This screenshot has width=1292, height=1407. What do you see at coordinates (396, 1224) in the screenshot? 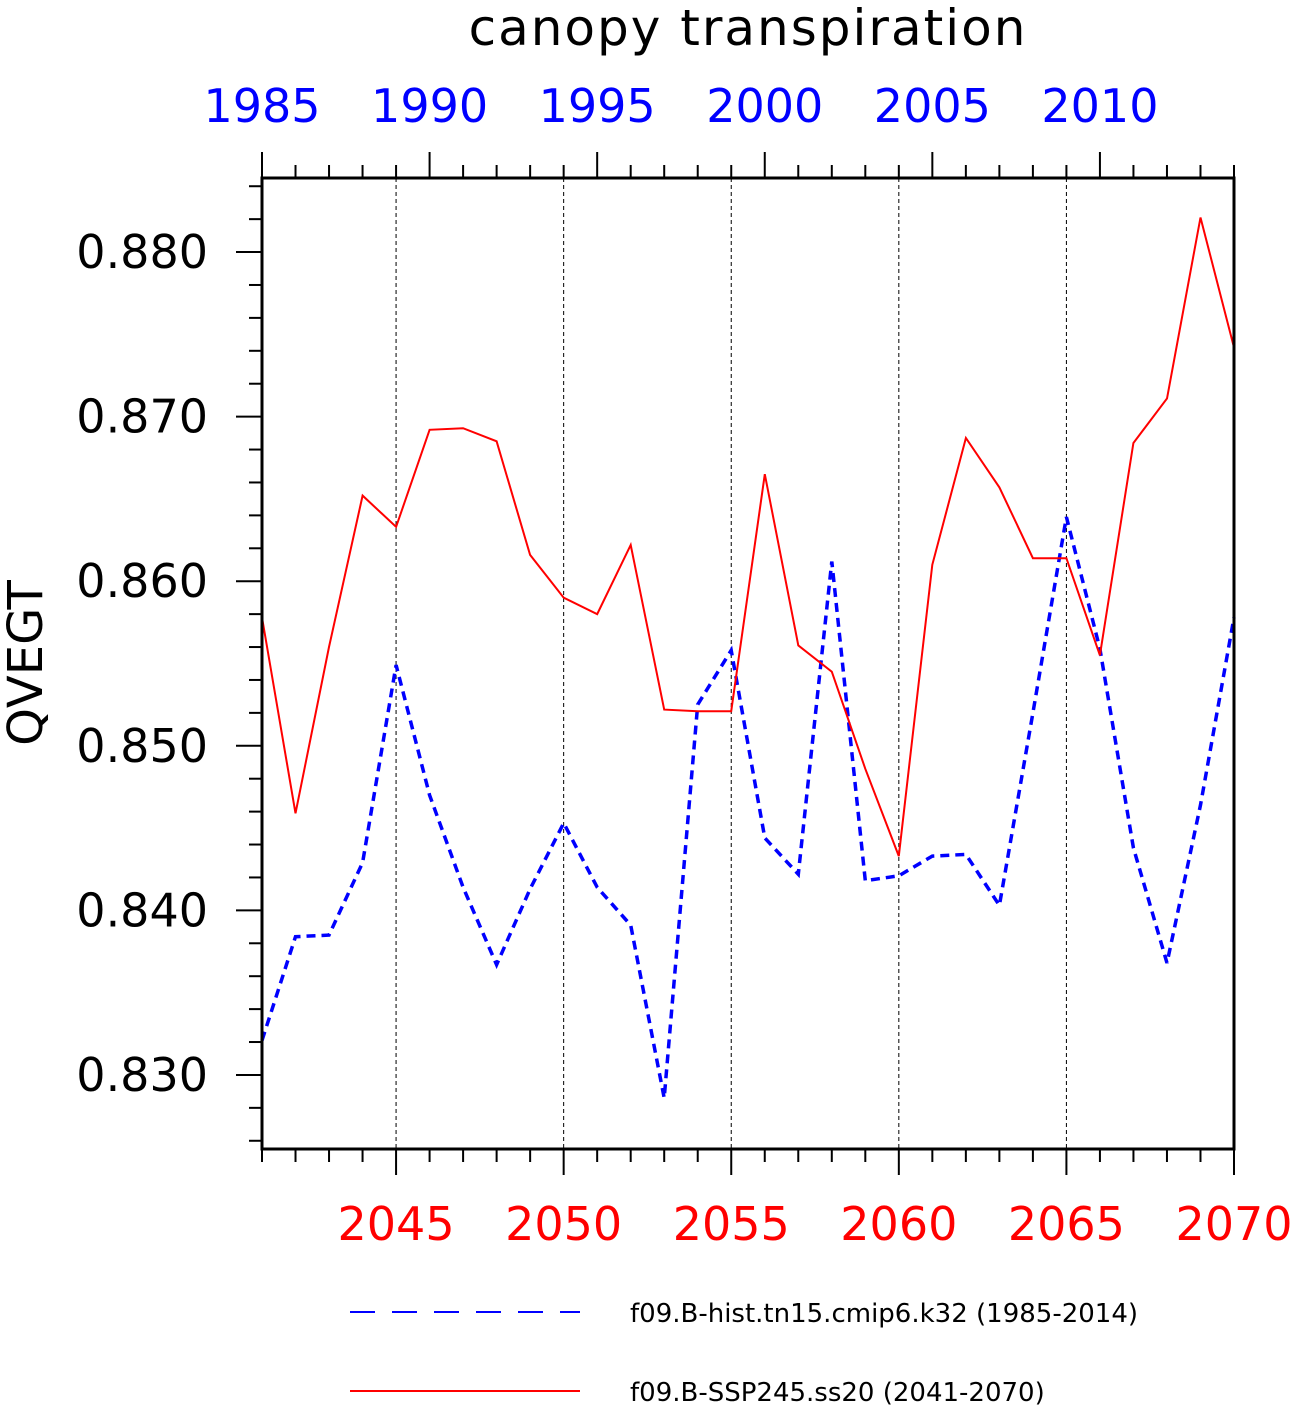
I see `bottom-tick-label: 2045` at bounding box center [396, 1224].